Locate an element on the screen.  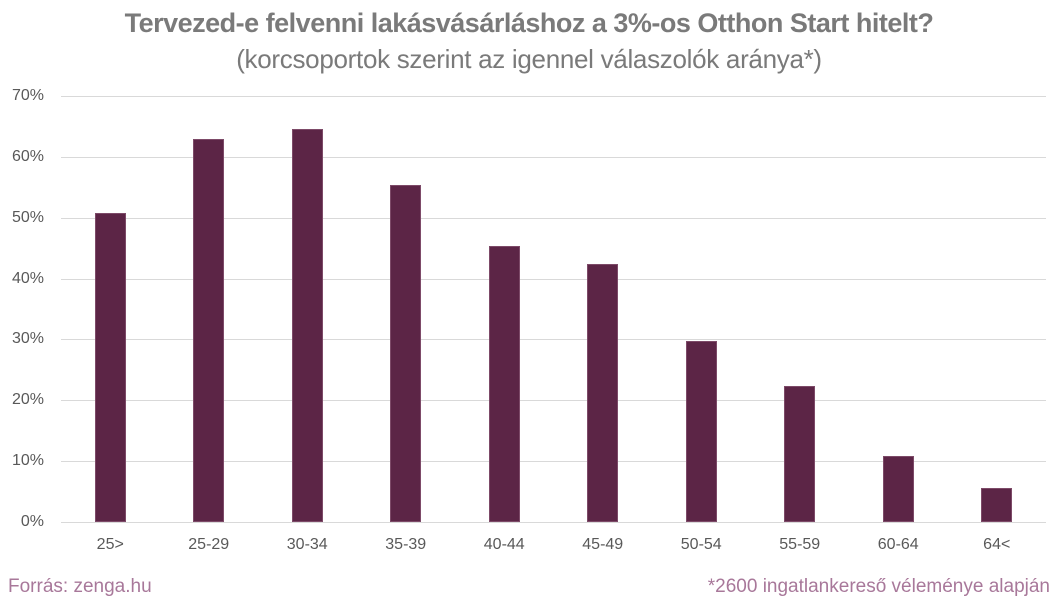
y-tick-label: 40% is located at coordinates (27, 278).